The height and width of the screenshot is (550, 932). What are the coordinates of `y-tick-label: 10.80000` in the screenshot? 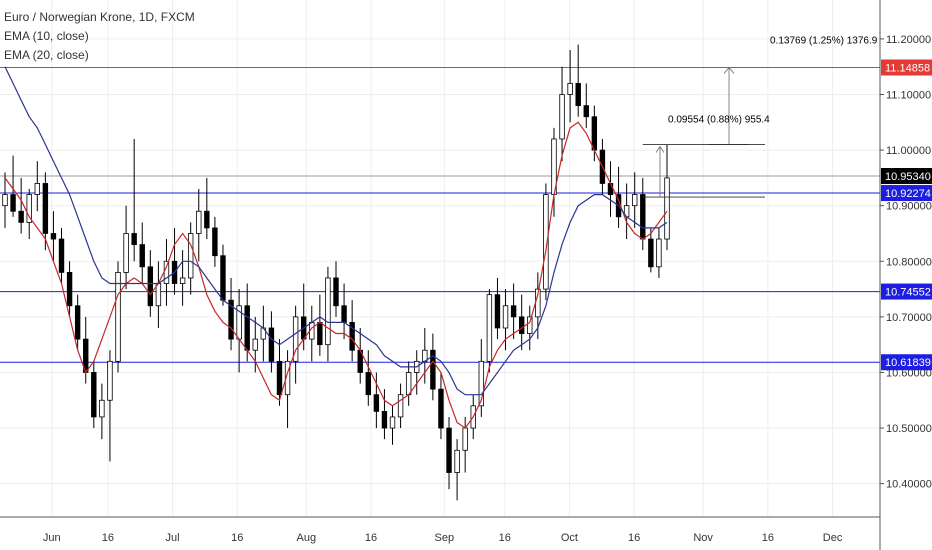 It's located at (909, 262).